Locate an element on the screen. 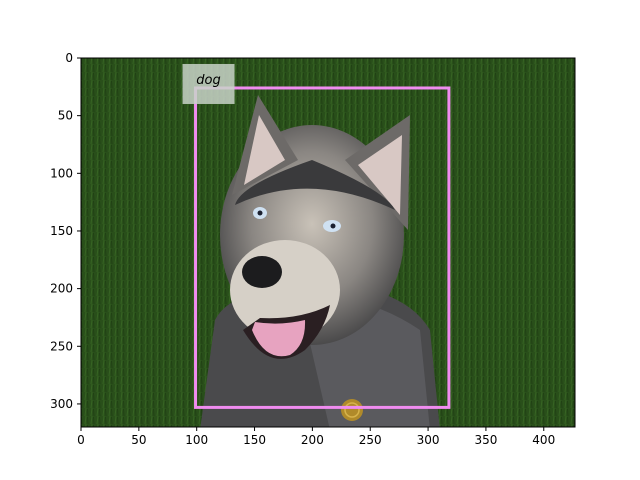 The height and width of the screenshot is (480, 640). y-tick-label: 150 is located at coordinates (61, 231).